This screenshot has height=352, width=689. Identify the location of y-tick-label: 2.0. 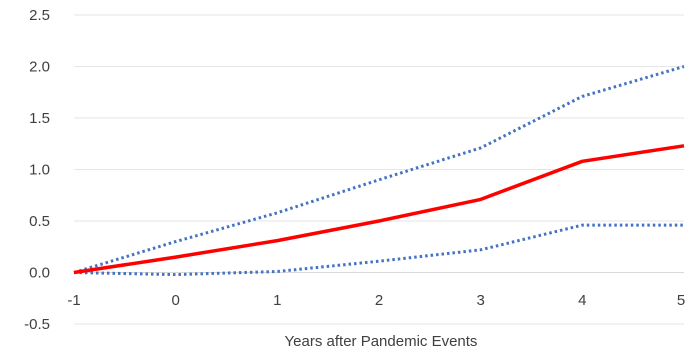
(39, 67).